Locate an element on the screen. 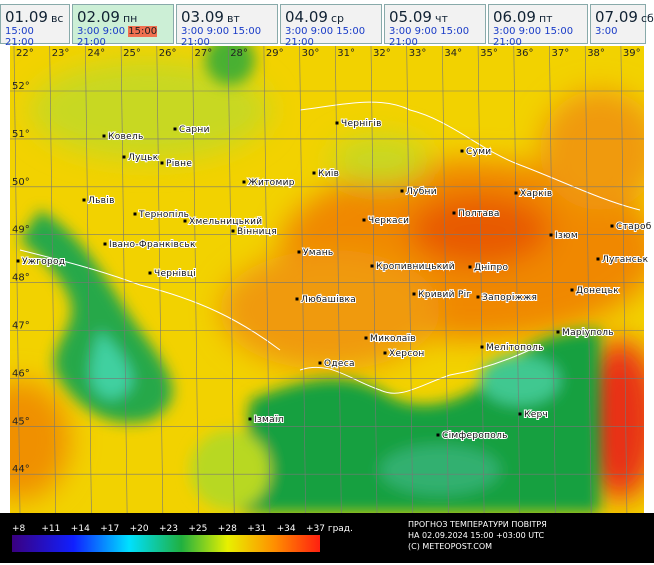 The width and height of the screenshot is (654, 565). tab-time: 15:00 is located at coordinates (19, 31).